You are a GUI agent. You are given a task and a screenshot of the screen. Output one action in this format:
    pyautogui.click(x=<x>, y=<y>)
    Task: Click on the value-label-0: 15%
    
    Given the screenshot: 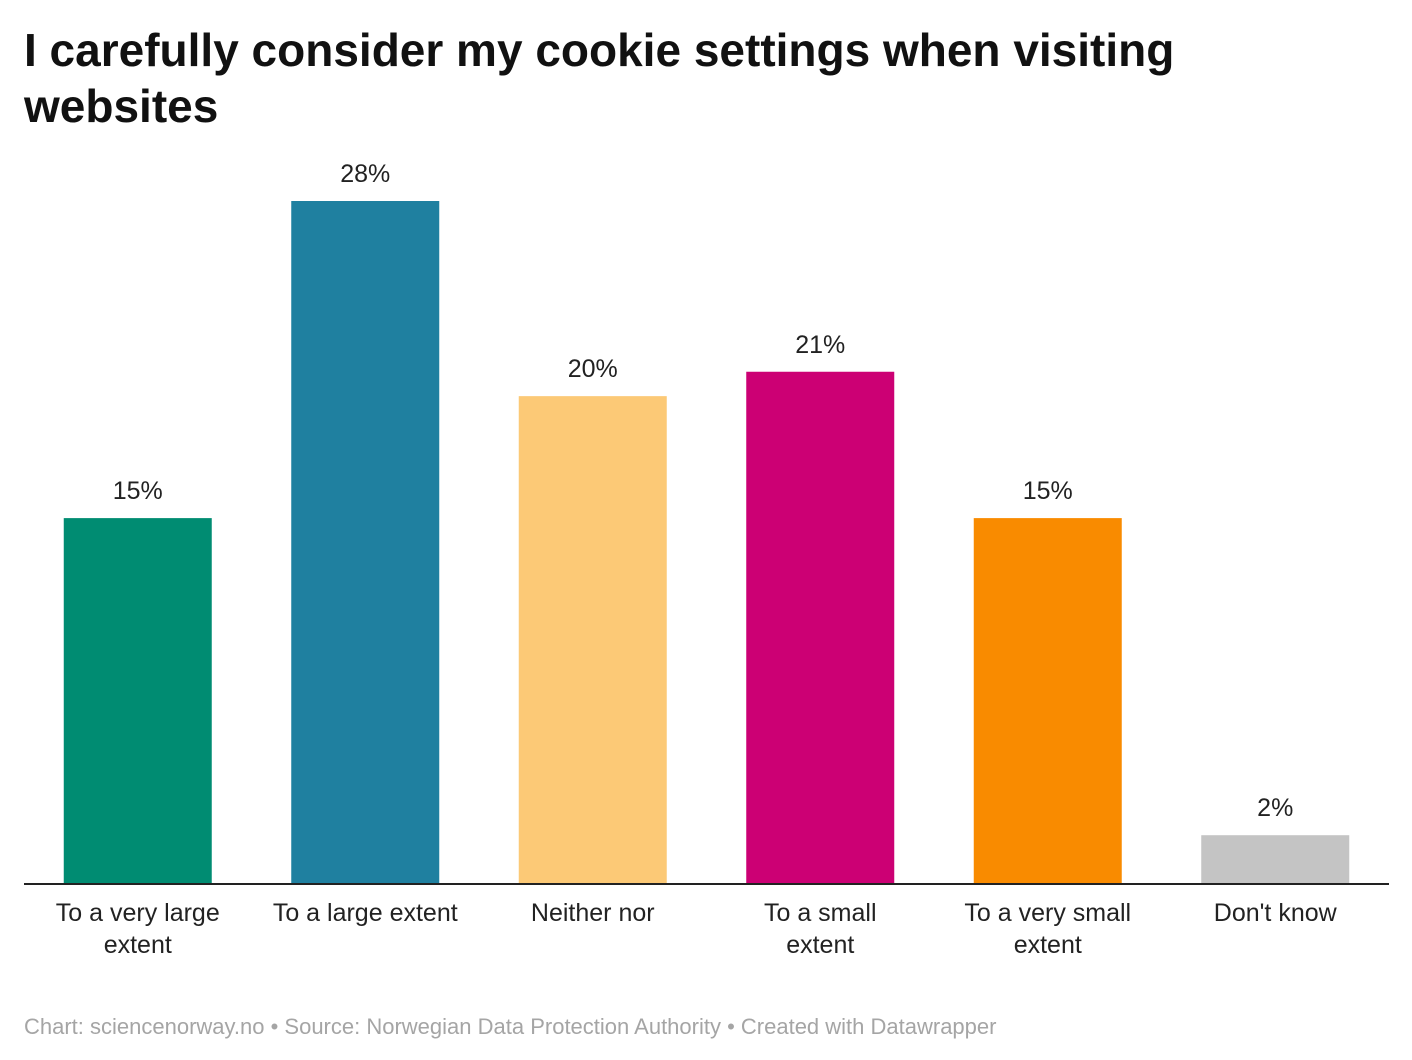 What is the action you would take?
    pyautogui.click(x=138, y=491)
    